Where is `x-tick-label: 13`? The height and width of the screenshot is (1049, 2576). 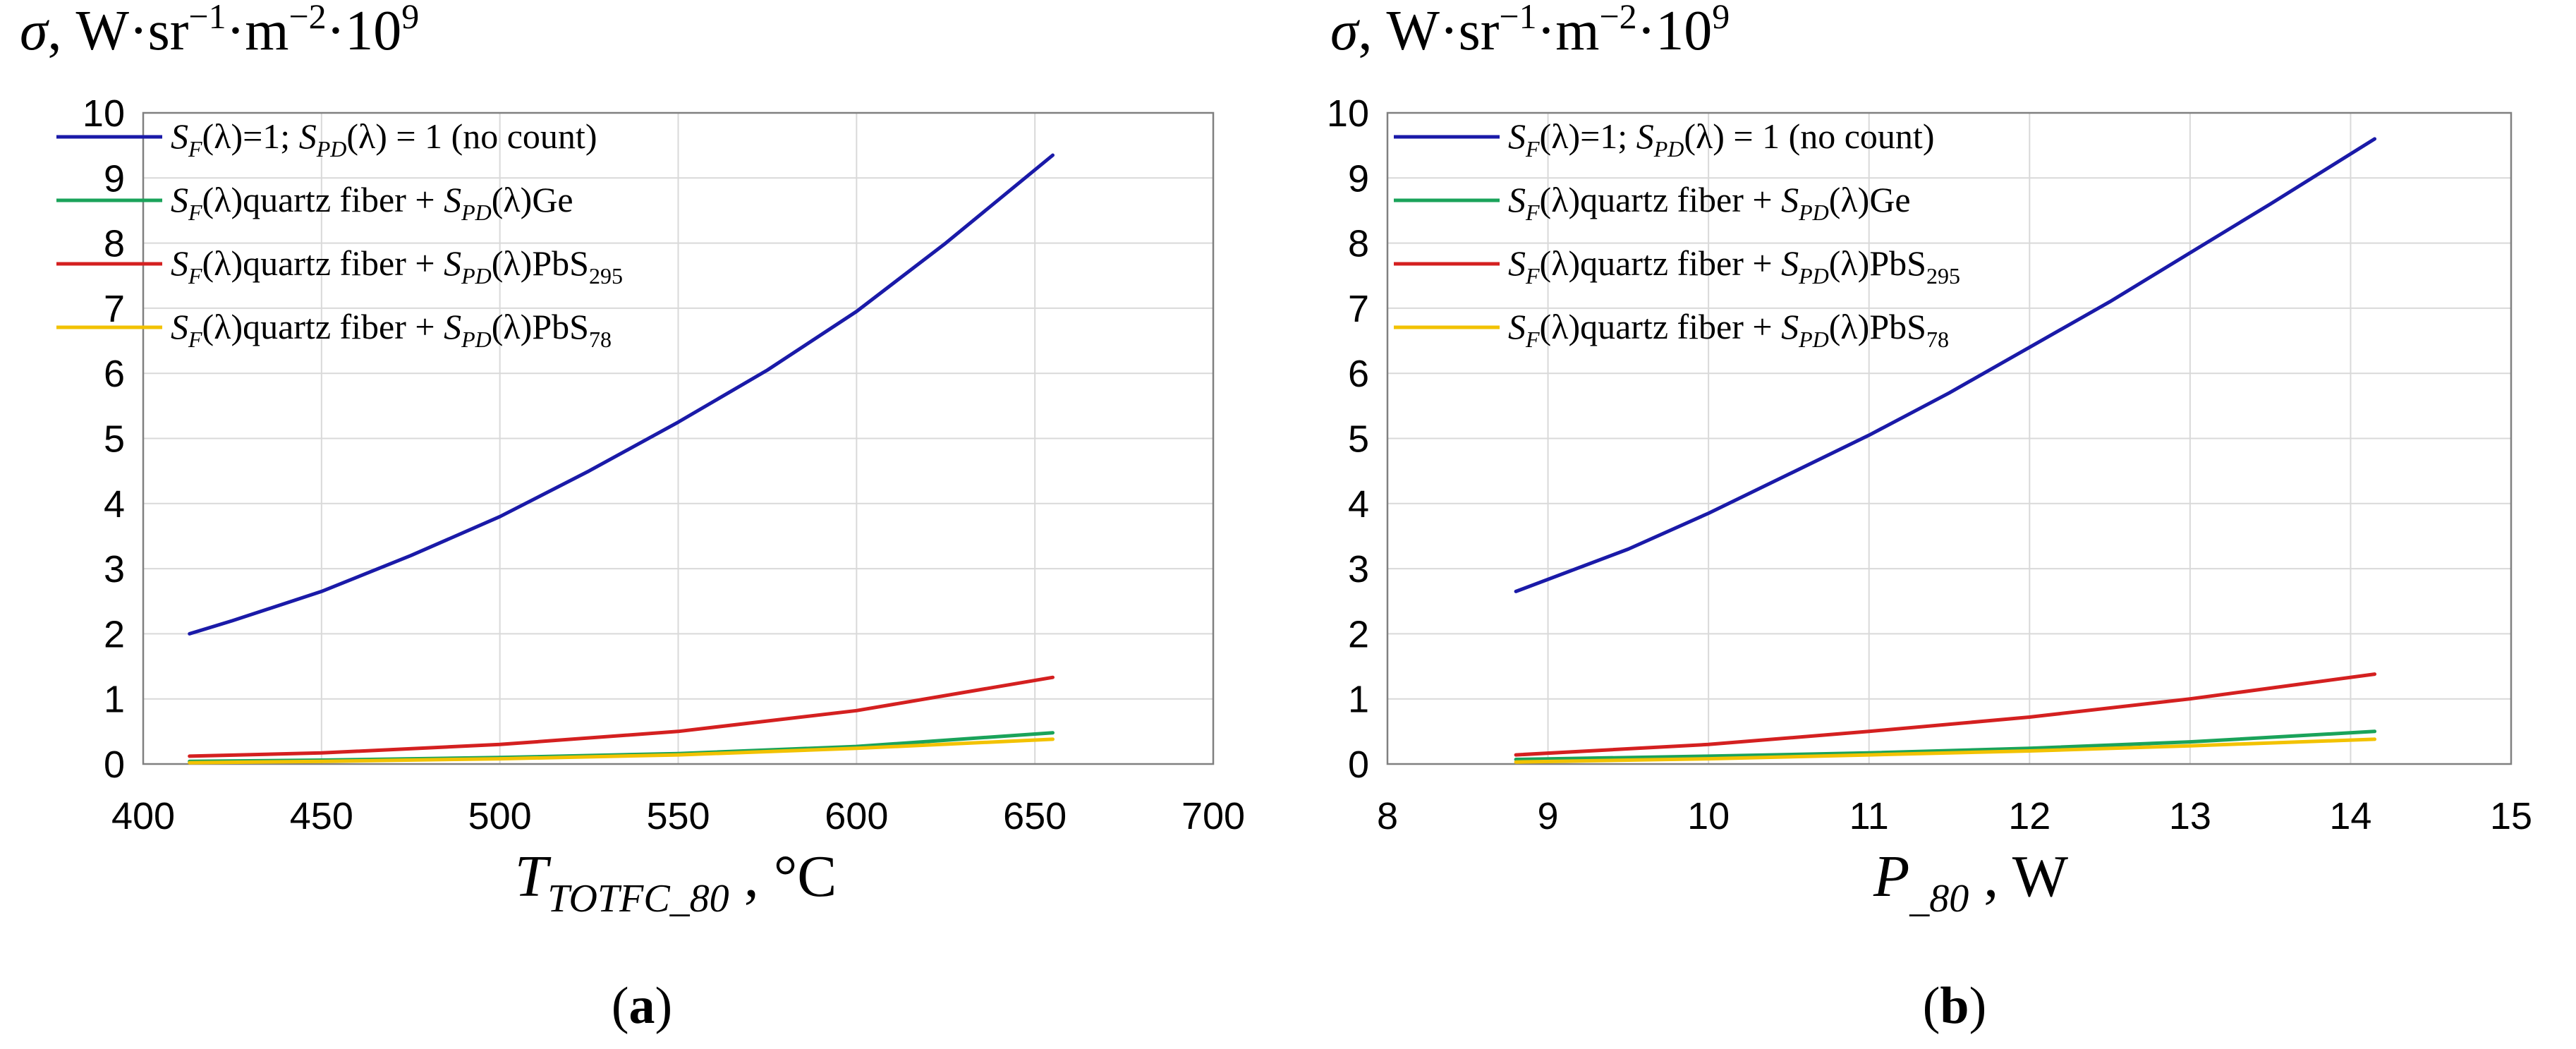 x-tick-label: 13 is located at coordinates (2190, 816).